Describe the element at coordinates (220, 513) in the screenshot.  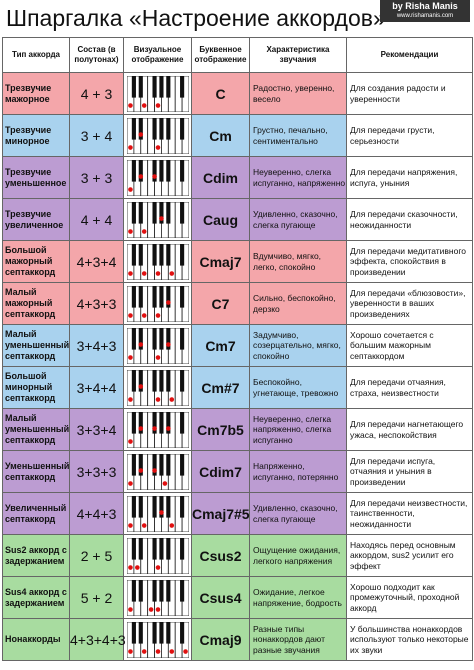
I see `chord-symbol: Cmaj7#5` at that location.